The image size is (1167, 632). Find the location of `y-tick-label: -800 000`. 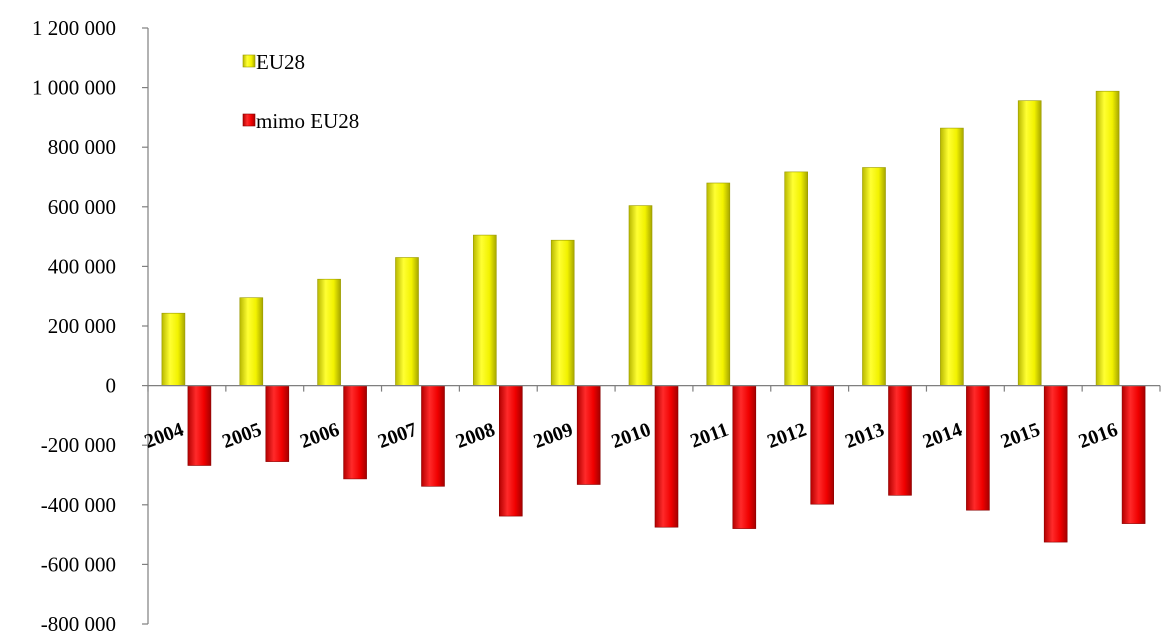

y-tick-label: -800 000 is located at coordinates (78, 622).